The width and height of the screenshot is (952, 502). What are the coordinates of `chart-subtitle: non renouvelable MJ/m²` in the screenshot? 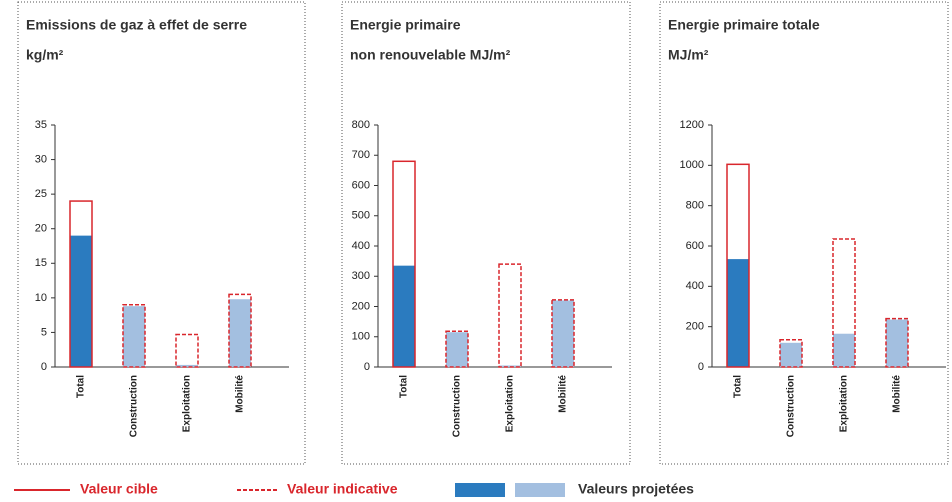 It's located at (430, 55).